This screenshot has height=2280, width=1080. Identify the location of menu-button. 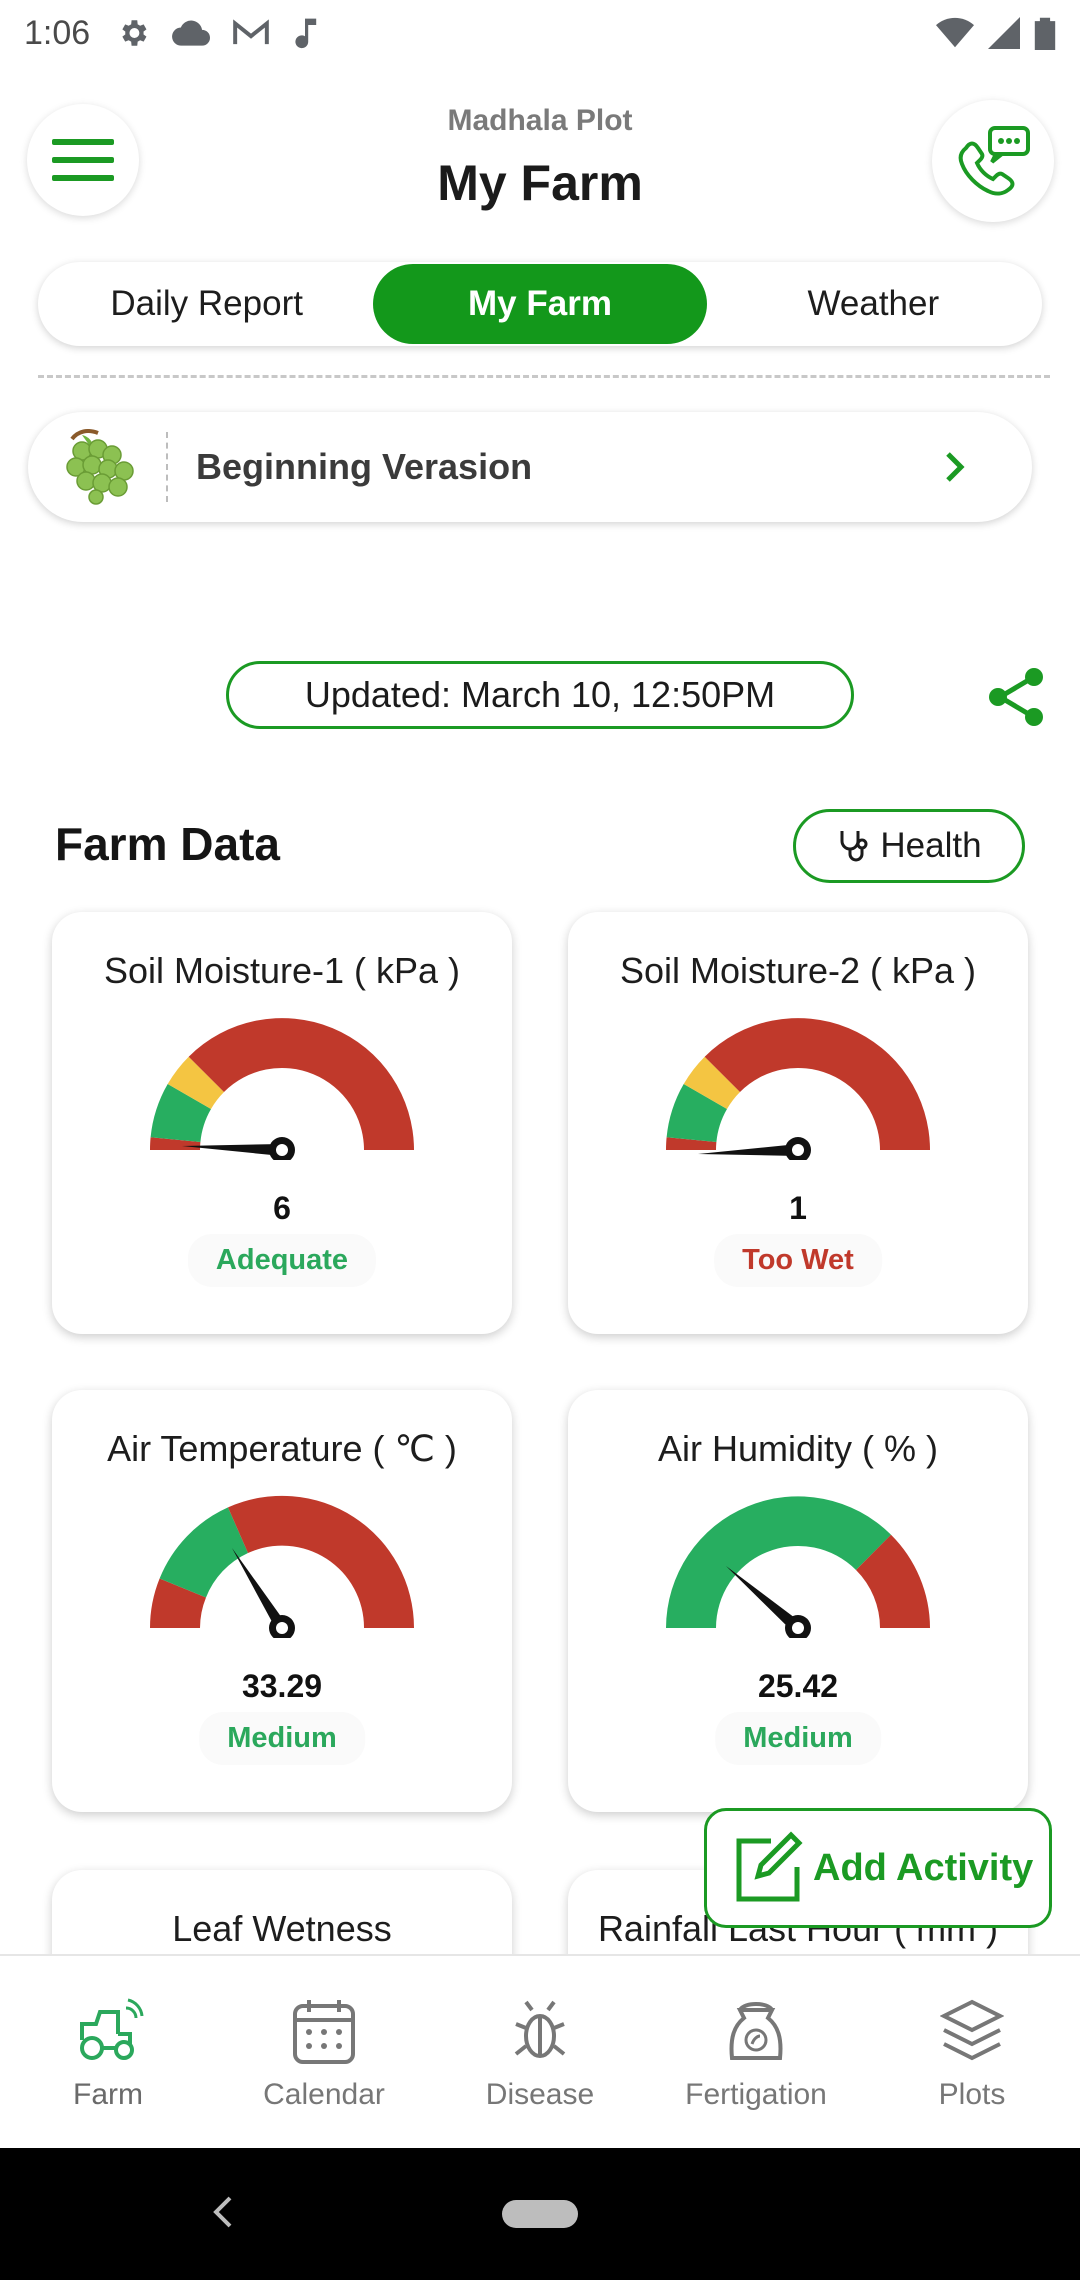
(83, 160).